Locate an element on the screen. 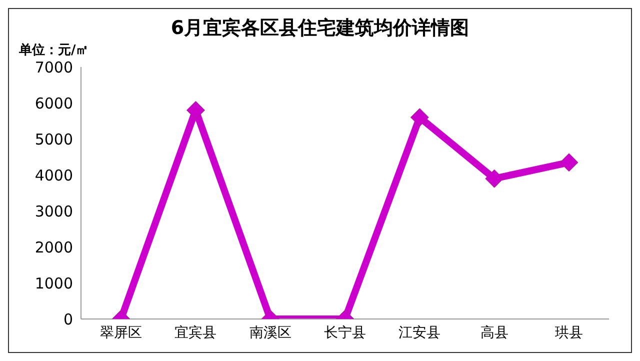 This screenshot has height=361, width=640. y-tick-label: 6000 is located at coordinates (53, 103).